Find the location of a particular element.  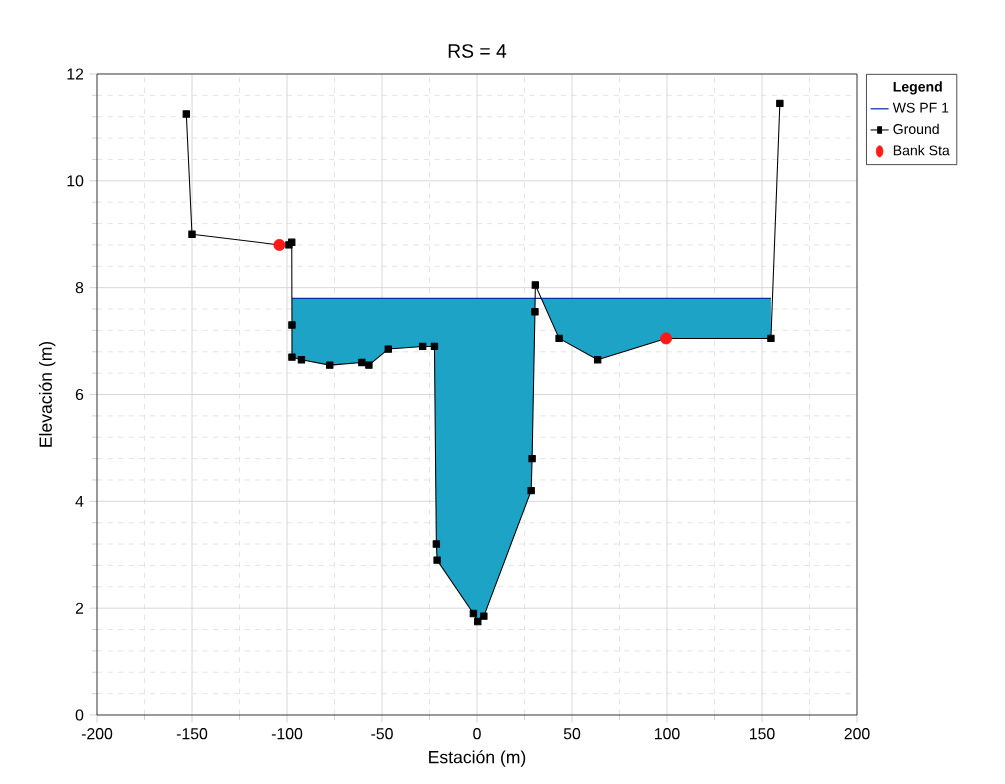

legend-label: Bank Sta is located at coordinates (921, 150).